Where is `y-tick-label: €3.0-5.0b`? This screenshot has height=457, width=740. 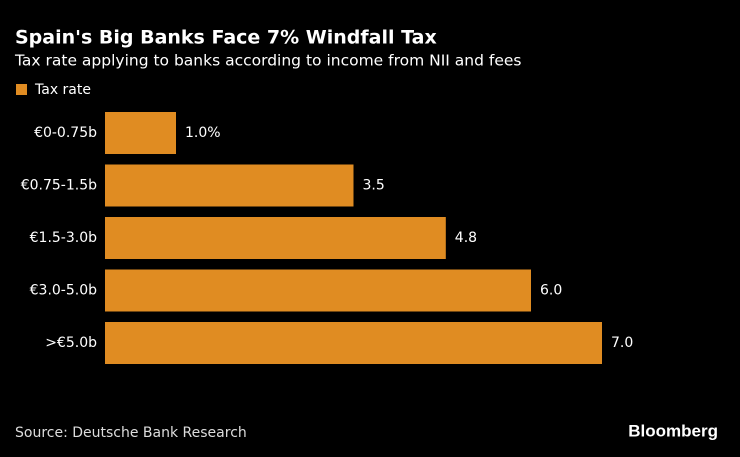
y-tick-label: €3.0-5.0b is located at coordinates (63, 291).